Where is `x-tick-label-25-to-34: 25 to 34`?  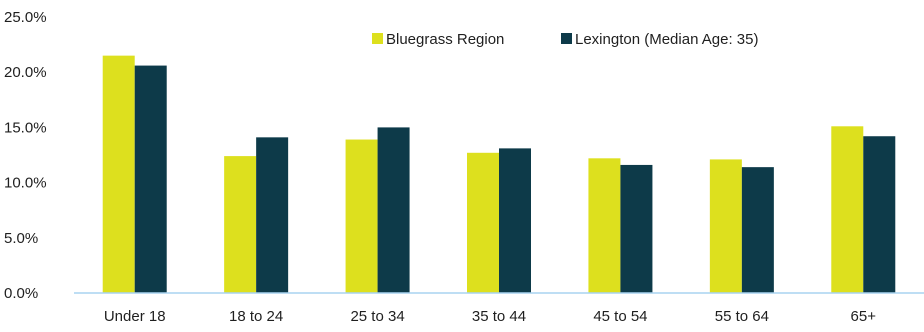
x-tick-label-25-to-34: 25 to 34 is located at coordinates (377, 316).